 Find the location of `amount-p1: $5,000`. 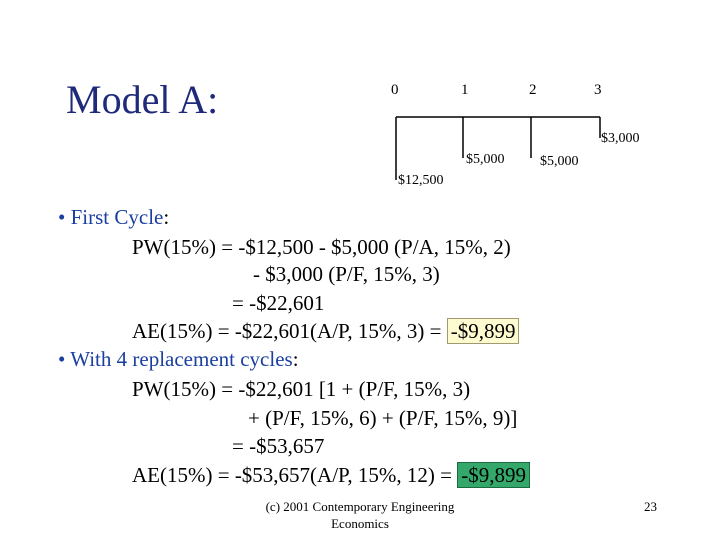

amount-p1: $5,000 is located at coordinates (485, 159).